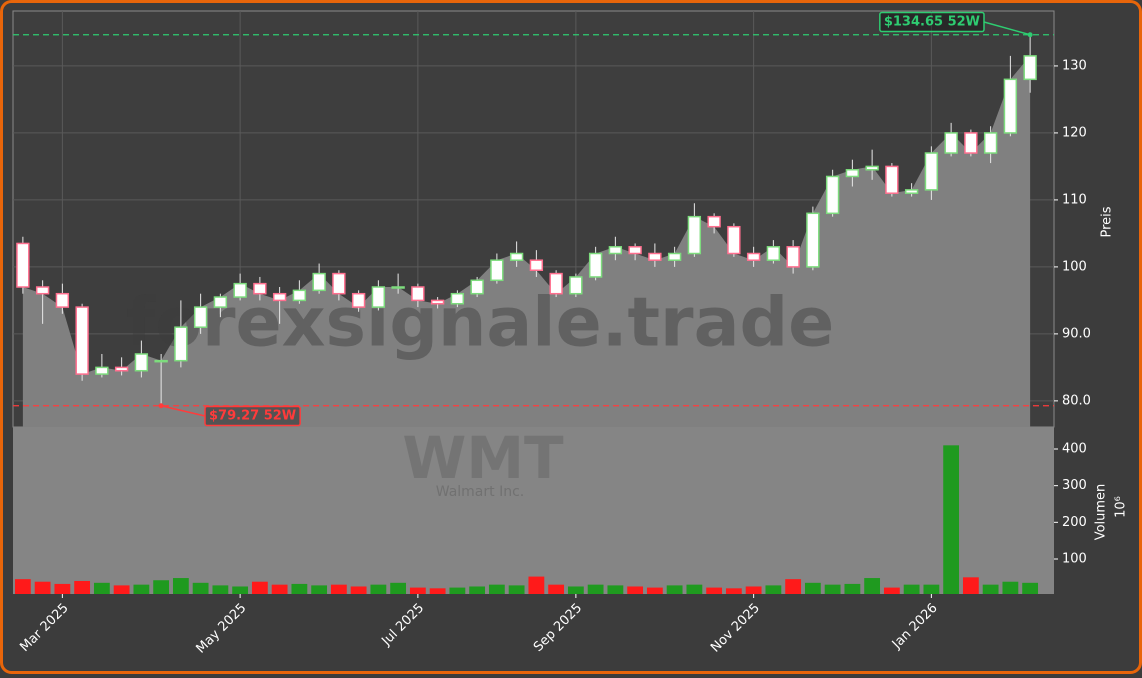 This screenshot has width=1142, height=678. What do you see at coordinates (161, 406) in the screenshot?
I see `52w-arrow-head` at bounding box center [161, 406].